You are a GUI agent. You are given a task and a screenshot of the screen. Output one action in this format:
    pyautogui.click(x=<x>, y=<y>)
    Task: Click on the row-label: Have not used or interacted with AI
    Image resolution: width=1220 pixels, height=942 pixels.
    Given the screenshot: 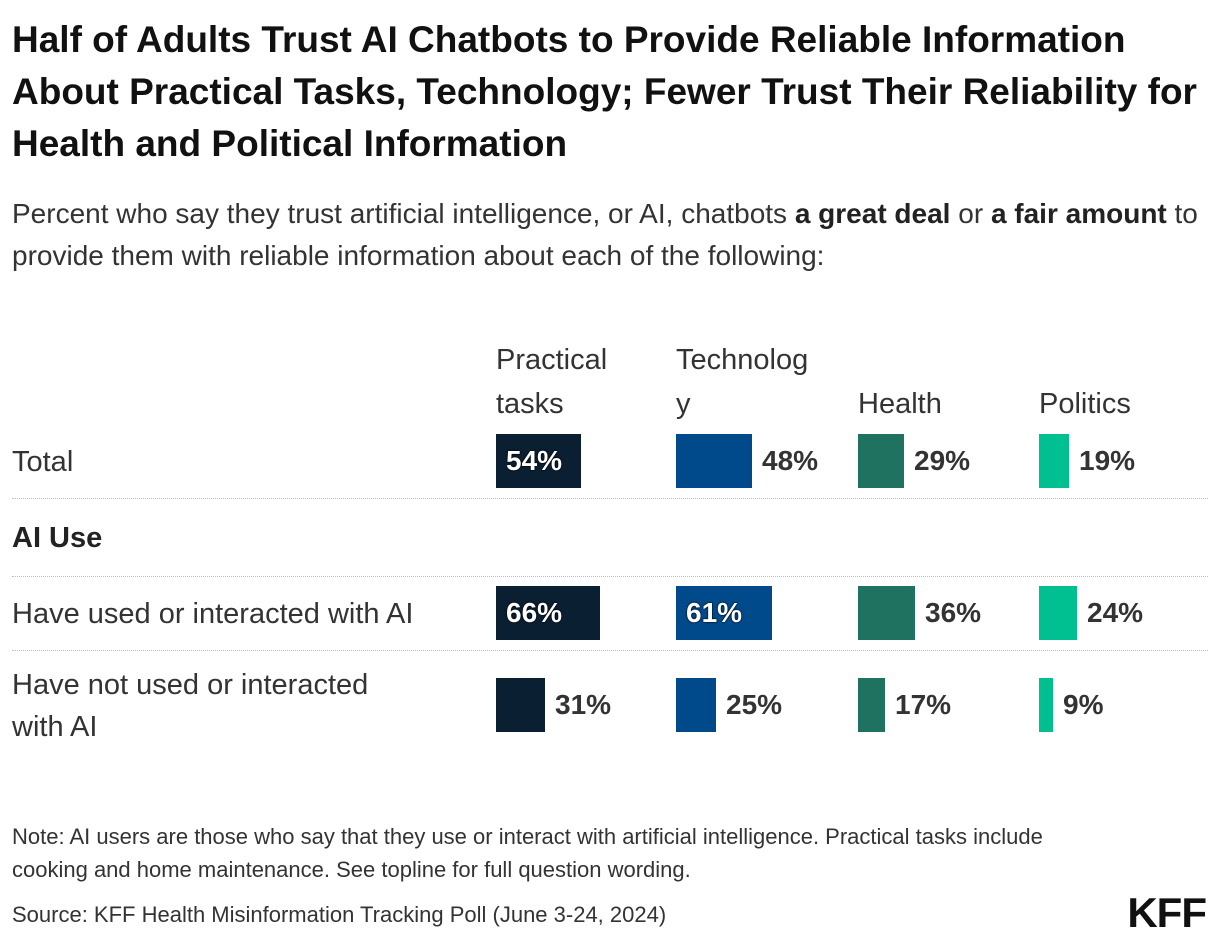 What is the action you would take?
    pyautogui.click(x=190, y=706)
    